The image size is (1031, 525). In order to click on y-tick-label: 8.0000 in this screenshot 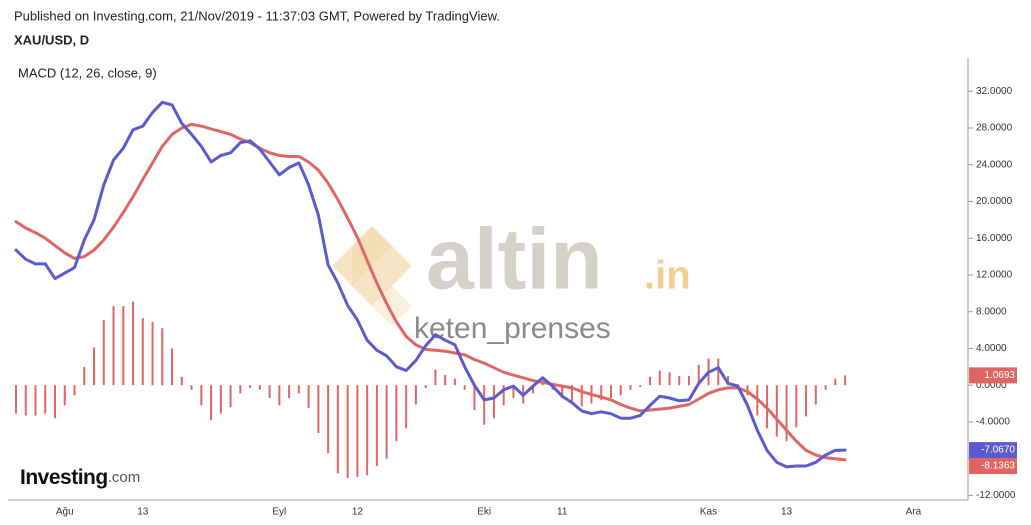, I will do `click(991, 311)`.